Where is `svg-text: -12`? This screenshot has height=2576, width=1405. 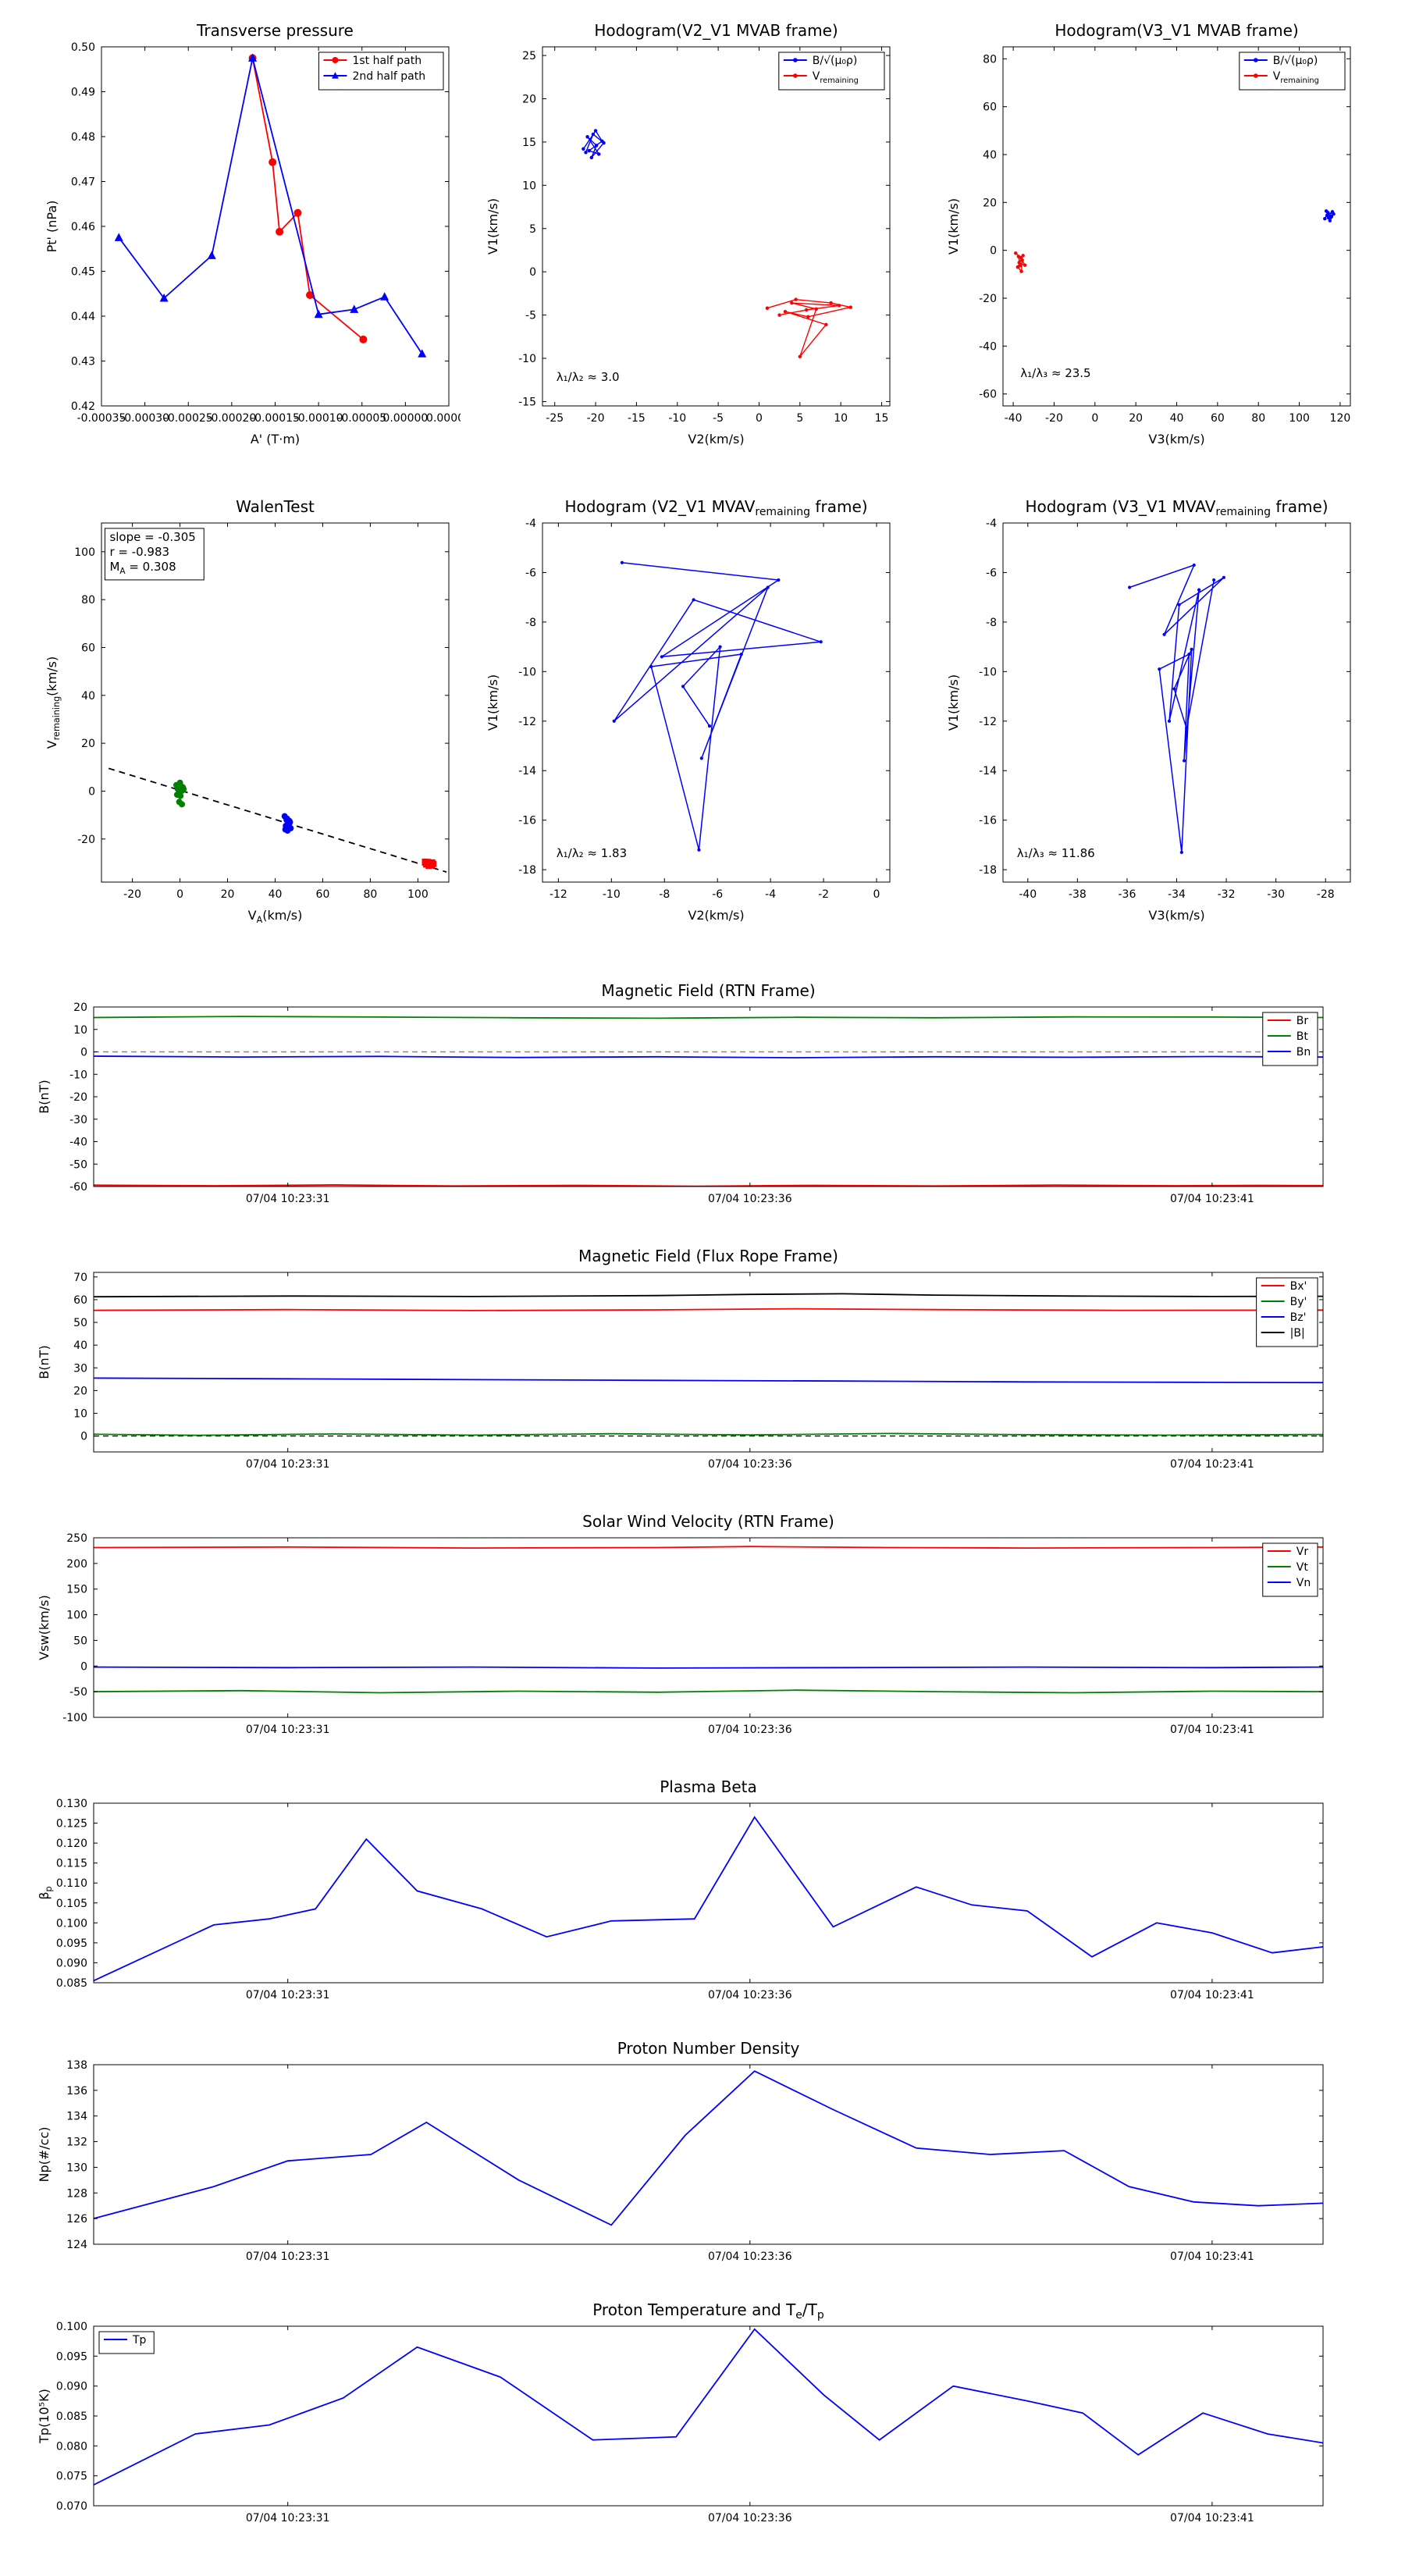 svg-text: -12 is located at coordinates (558, 894).